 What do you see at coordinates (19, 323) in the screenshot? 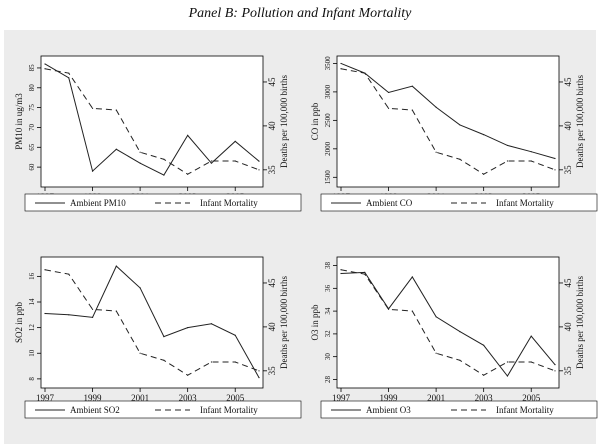
I see `y-axis-title-left: SO2 in ppb` at bounding box center [19, 323].